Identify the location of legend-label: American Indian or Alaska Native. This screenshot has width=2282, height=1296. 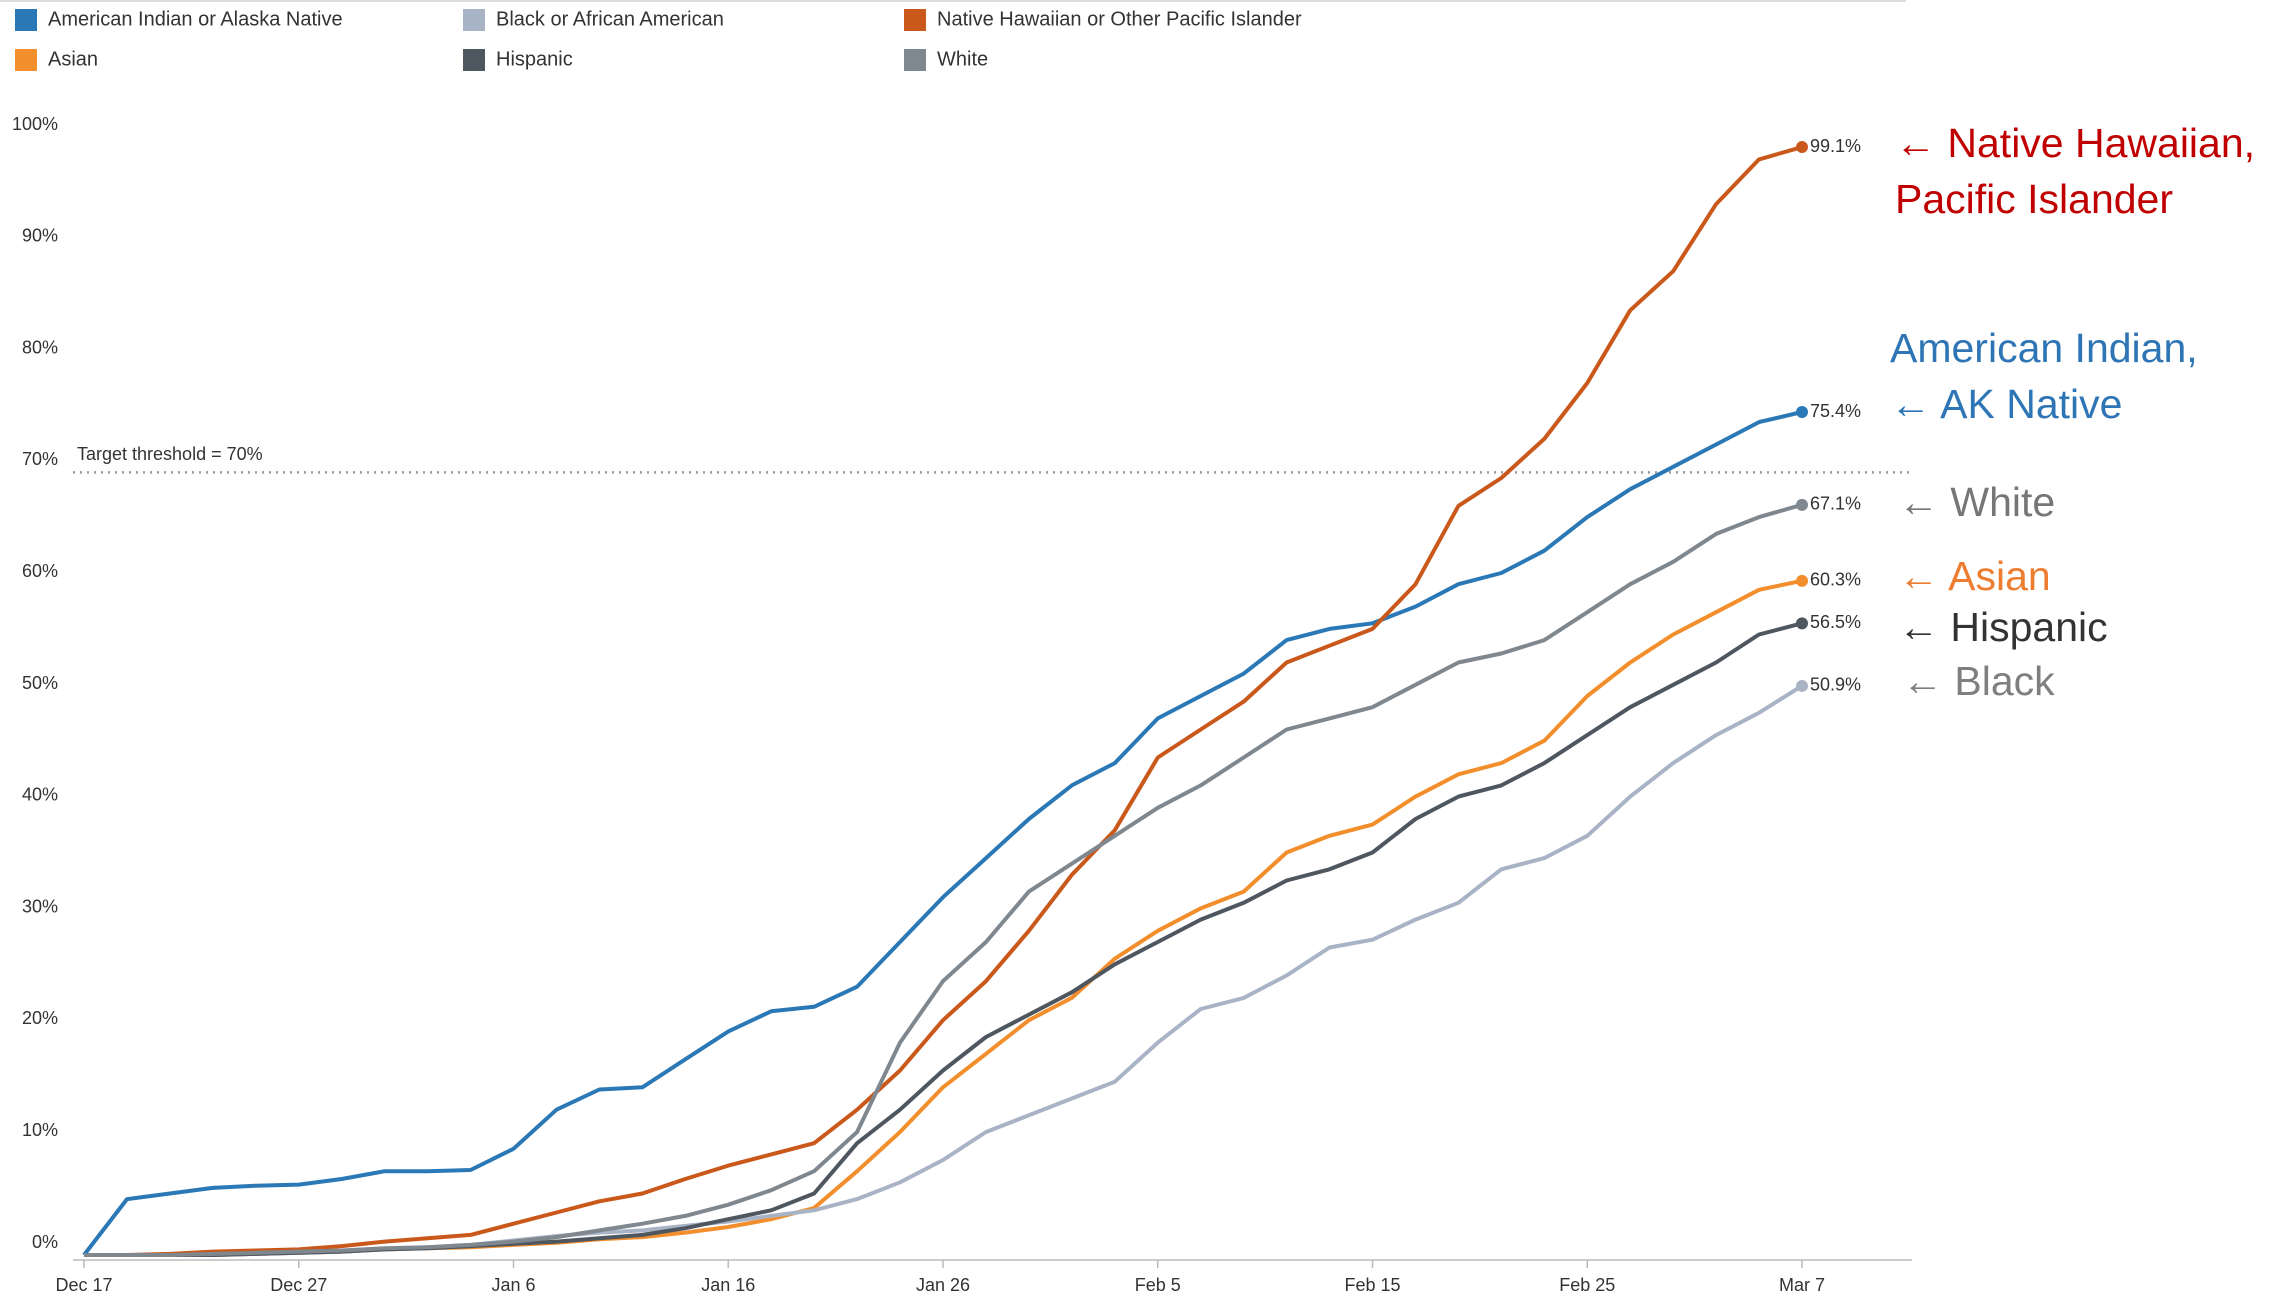
(195, 19).